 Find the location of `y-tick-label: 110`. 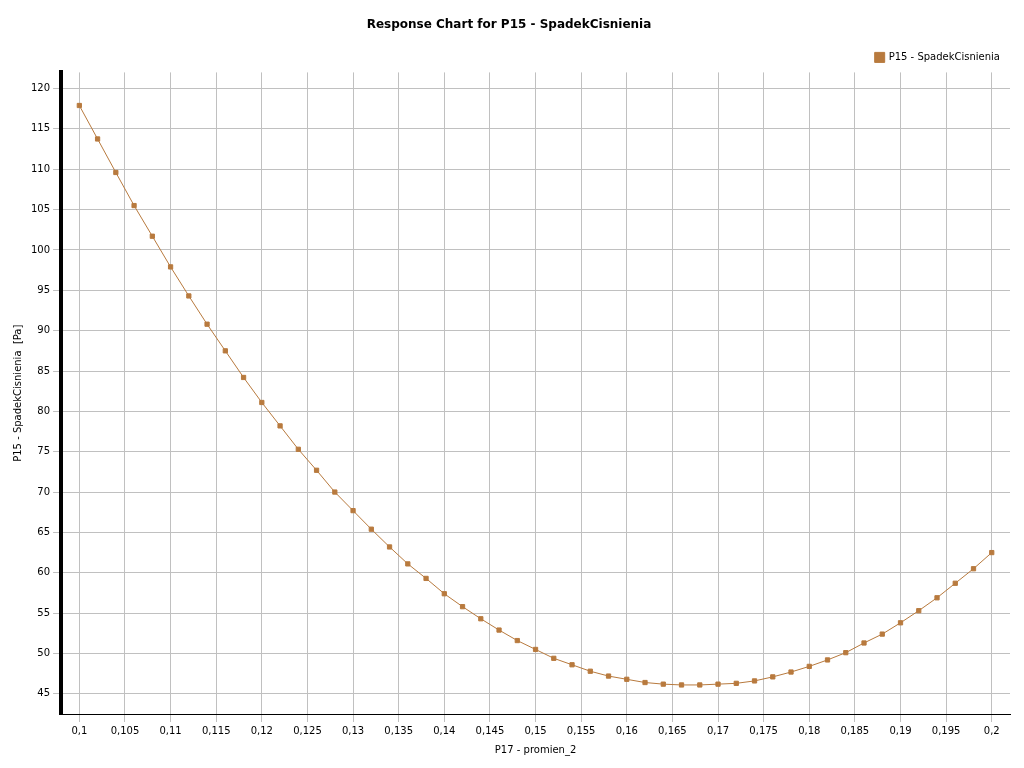

y-tick-label: 110 is located at coordinates (40, 168).